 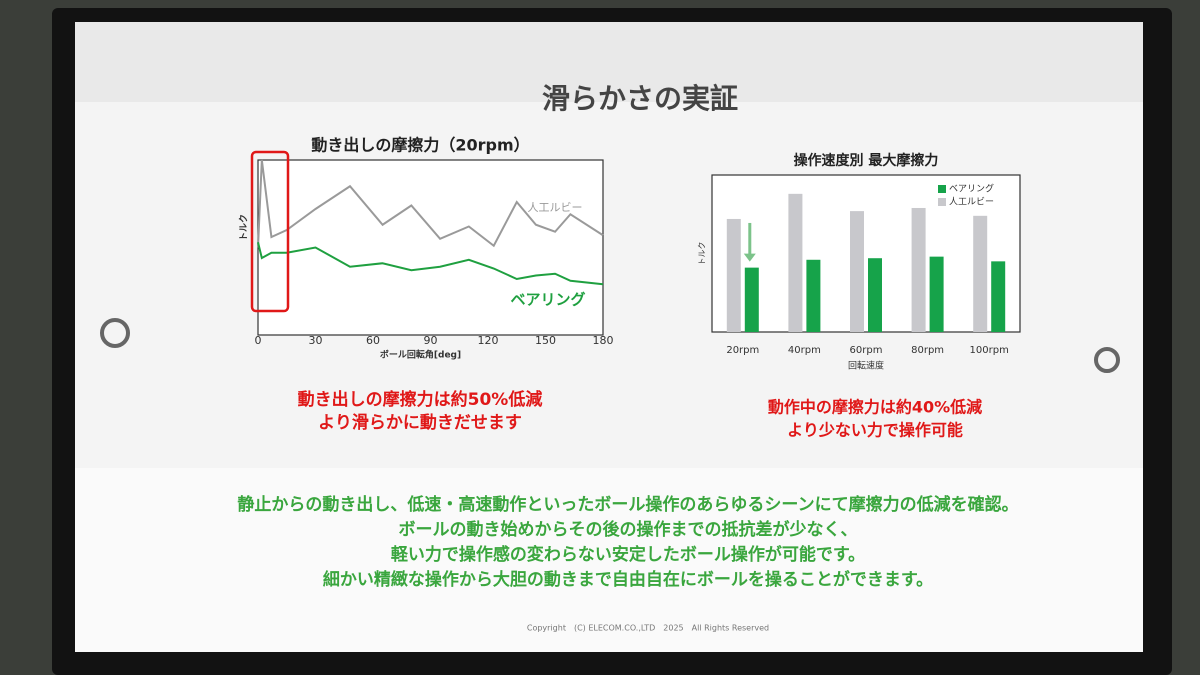 What do you see at coordinates (420, 422) in the screenshot?
I see `caption: より滑らかに動きだせます` at bounding box center [420, 422].